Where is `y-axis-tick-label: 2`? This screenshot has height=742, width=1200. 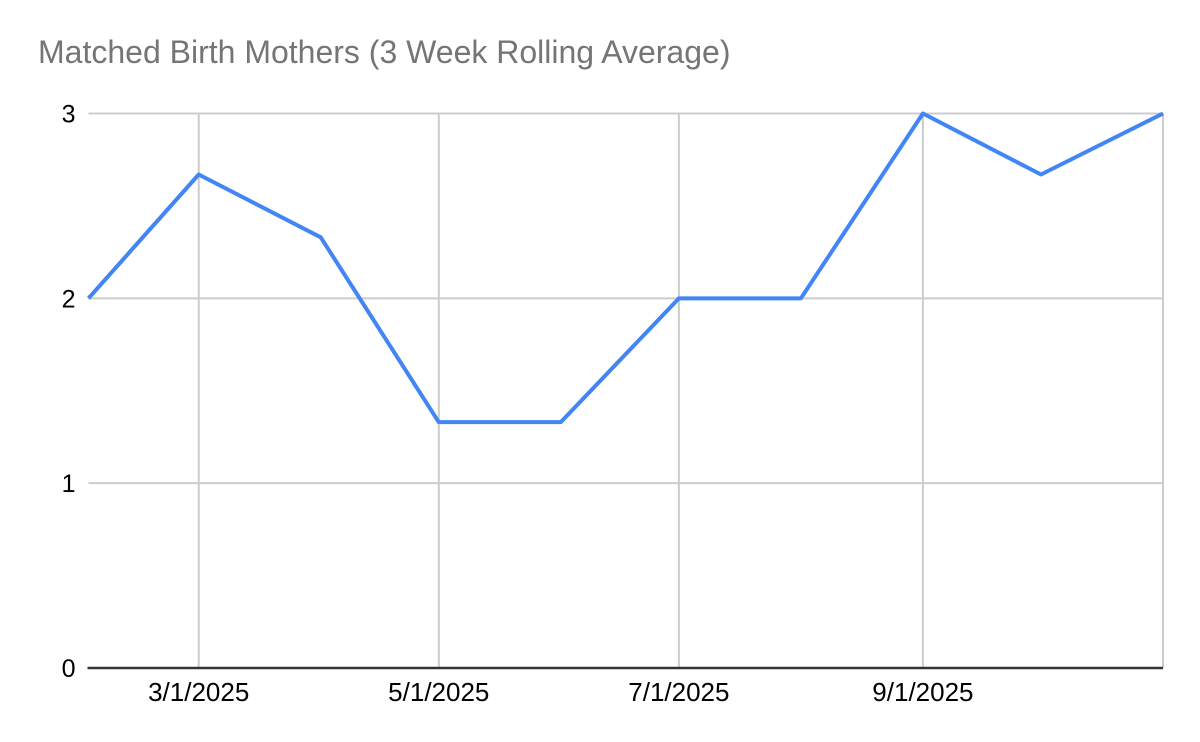 y-axis-tick-label: 2 is located at coordinates (69, 299).